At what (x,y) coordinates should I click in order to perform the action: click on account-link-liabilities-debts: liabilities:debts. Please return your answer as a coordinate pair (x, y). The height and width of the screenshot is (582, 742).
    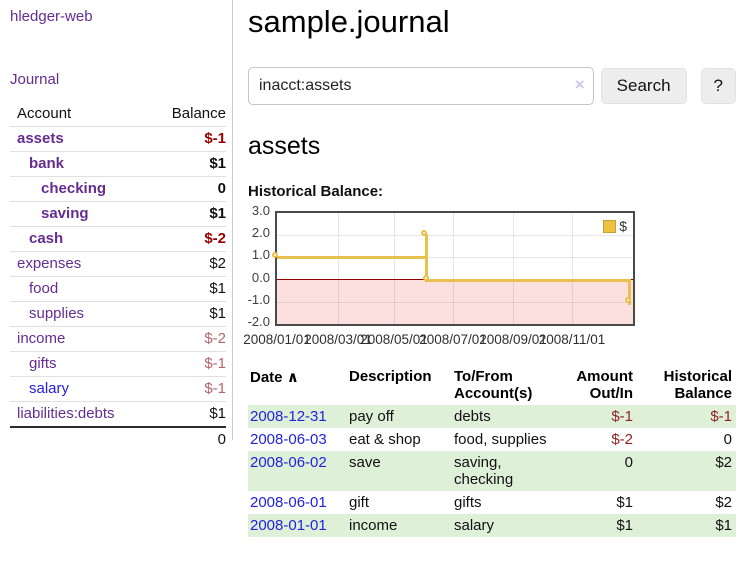
    Looking at the image, I should click on (66, 413).